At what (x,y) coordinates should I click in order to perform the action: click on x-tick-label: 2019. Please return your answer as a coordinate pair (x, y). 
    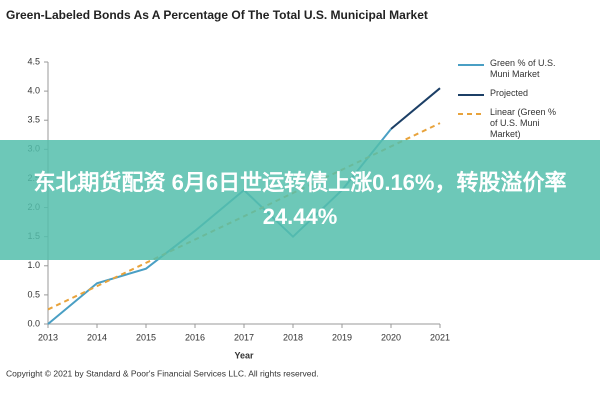
    Looking at the image, I should click on (342, 337).